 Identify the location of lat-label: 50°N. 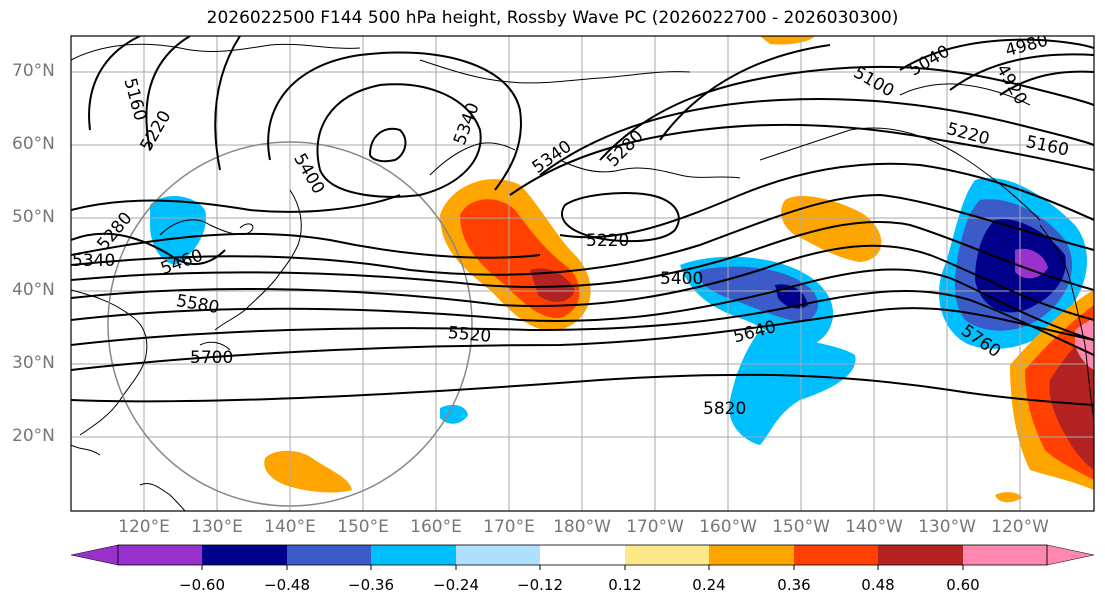
(33, 217).